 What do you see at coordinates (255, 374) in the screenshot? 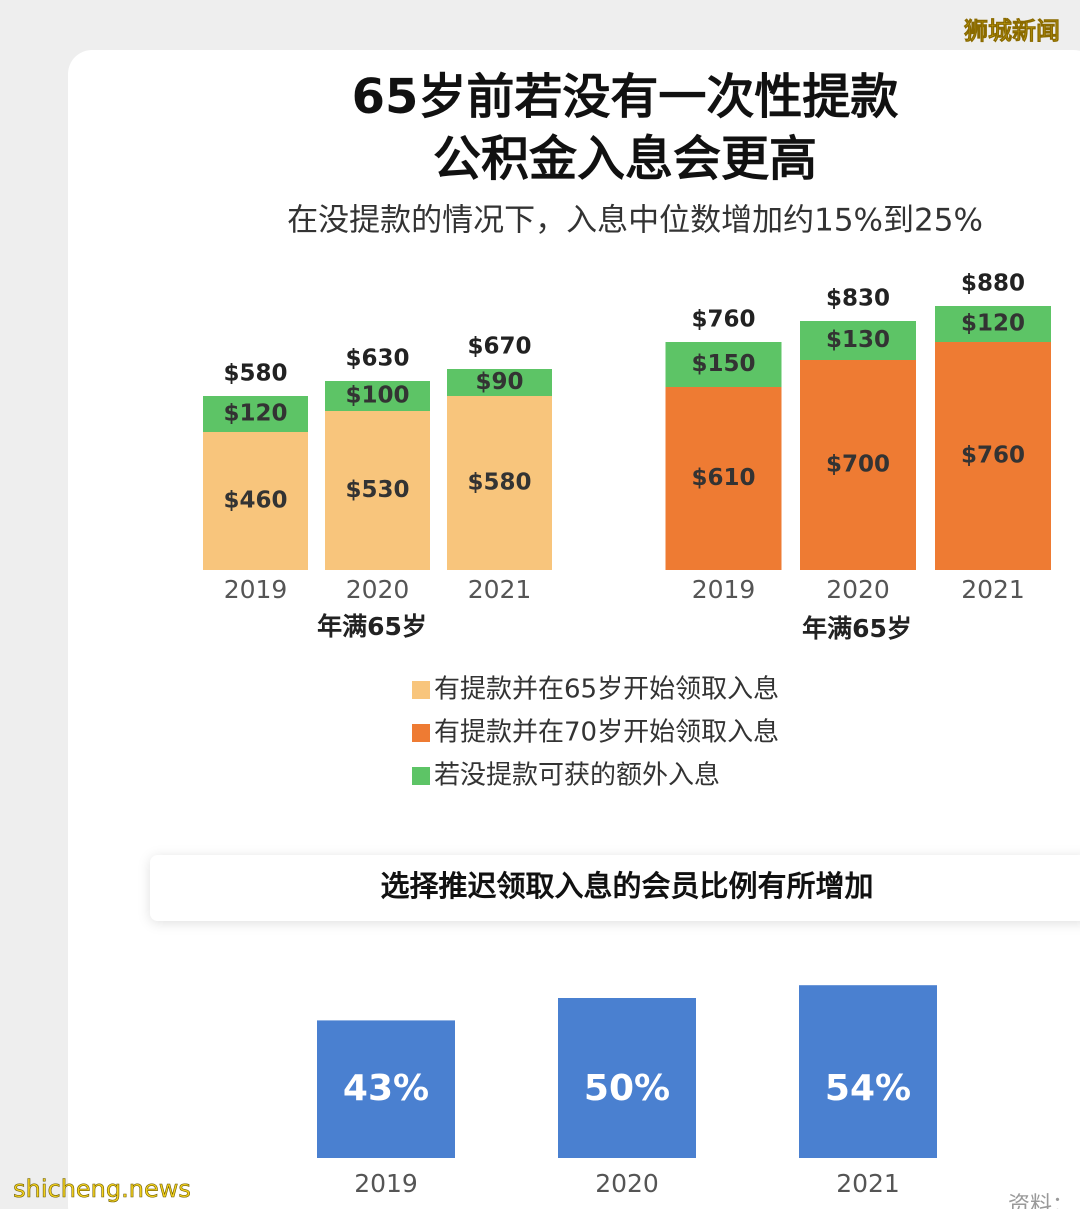
I see `total-label: $580` at bounding box center [255, 374].